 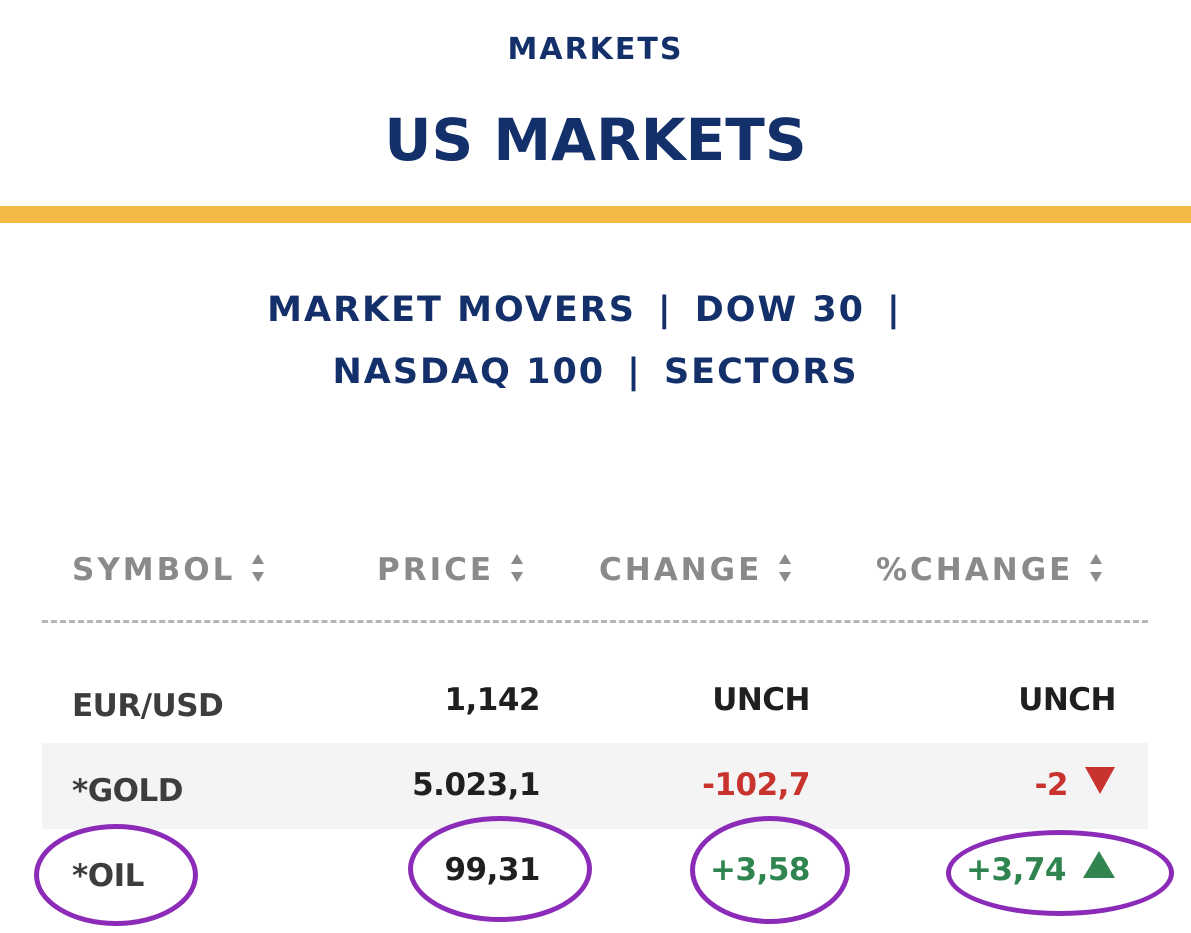 What do you see at coordinates (975, 570) in the screenshot?
I see `column-header-label: %CHANGE` at bounding box center [975, 570].